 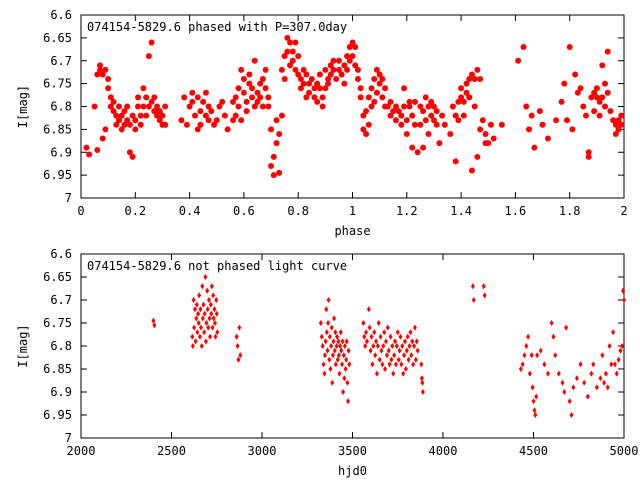 I want to click on unphased-y-tick-label: 6.95, so click(x=57, y=415).